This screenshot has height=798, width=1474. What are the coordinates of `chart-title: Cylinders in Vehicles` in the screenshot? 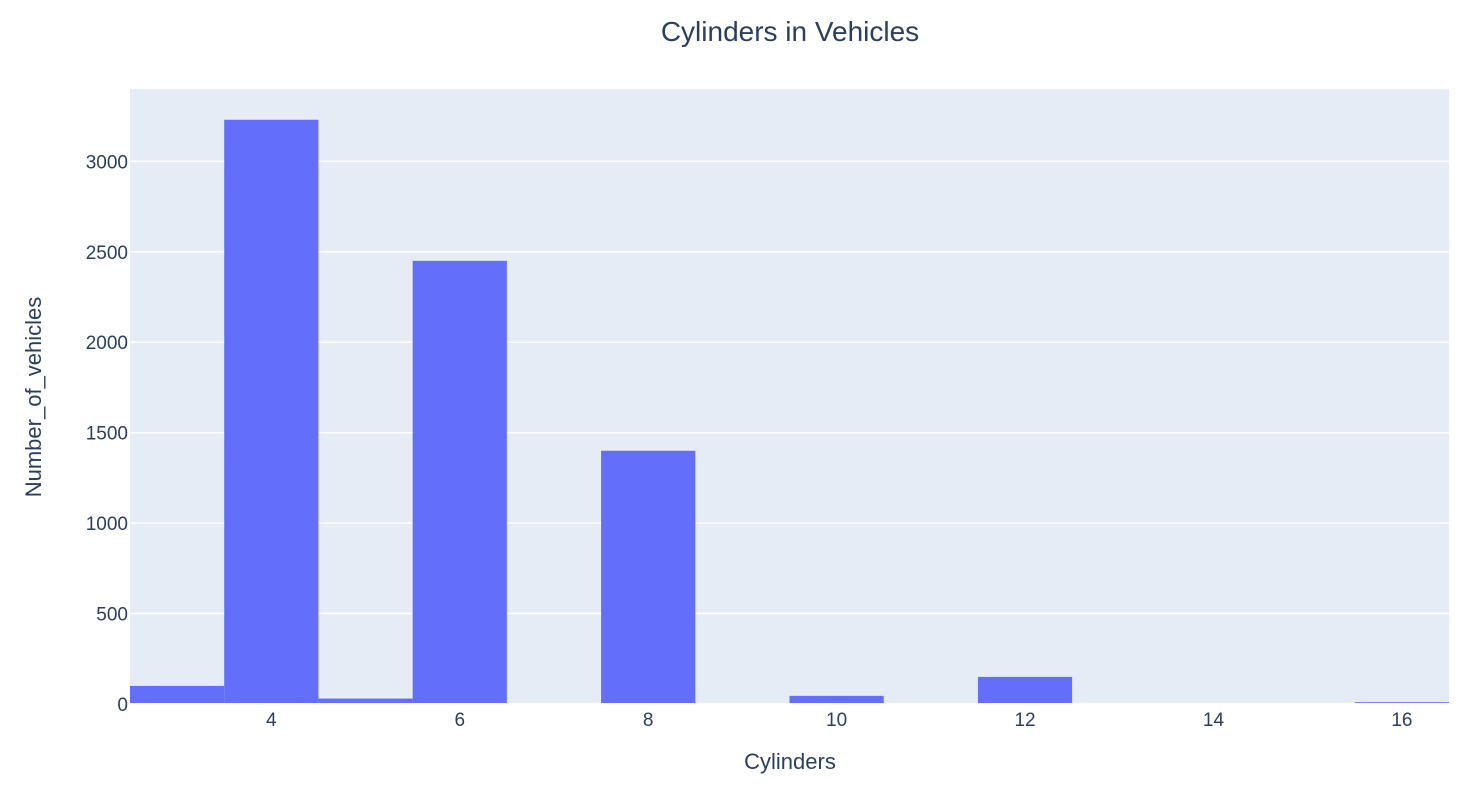 It's located at (790, 31).